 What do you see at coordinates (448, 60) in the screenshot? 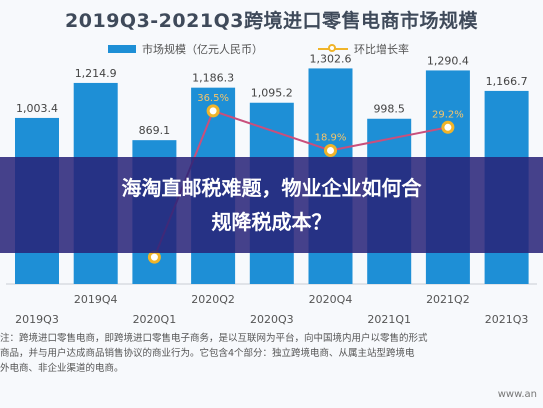
I see `bar-value-label: 1,290.4` at bounding box center [448, 60].